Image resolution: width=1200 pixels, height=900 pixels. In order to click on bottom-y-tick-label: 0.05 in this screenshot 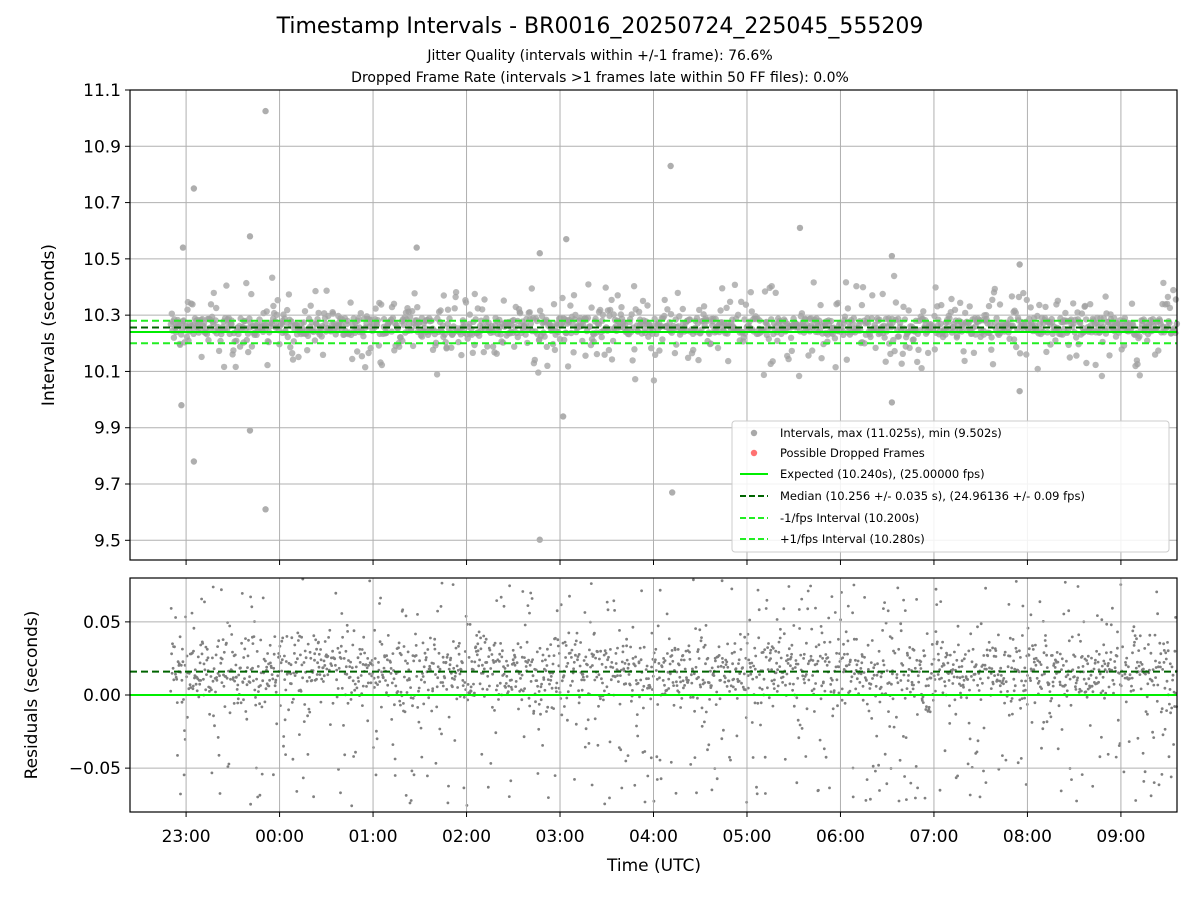, I will do `click(102, 623)`.